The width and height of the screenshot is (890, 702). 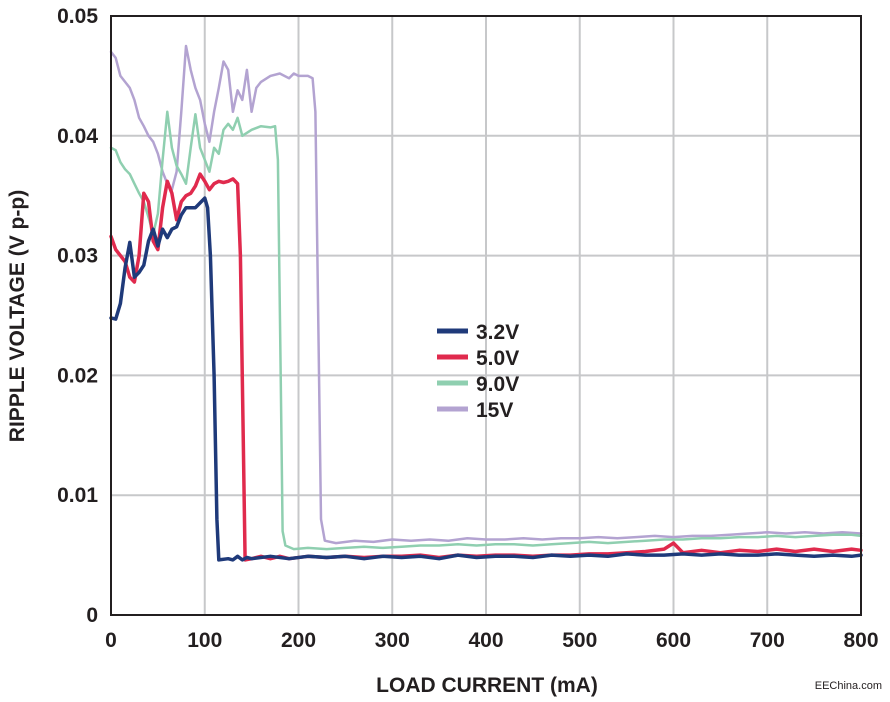 I want to click on x-tick-label: 300, so click(x=392, y=640).